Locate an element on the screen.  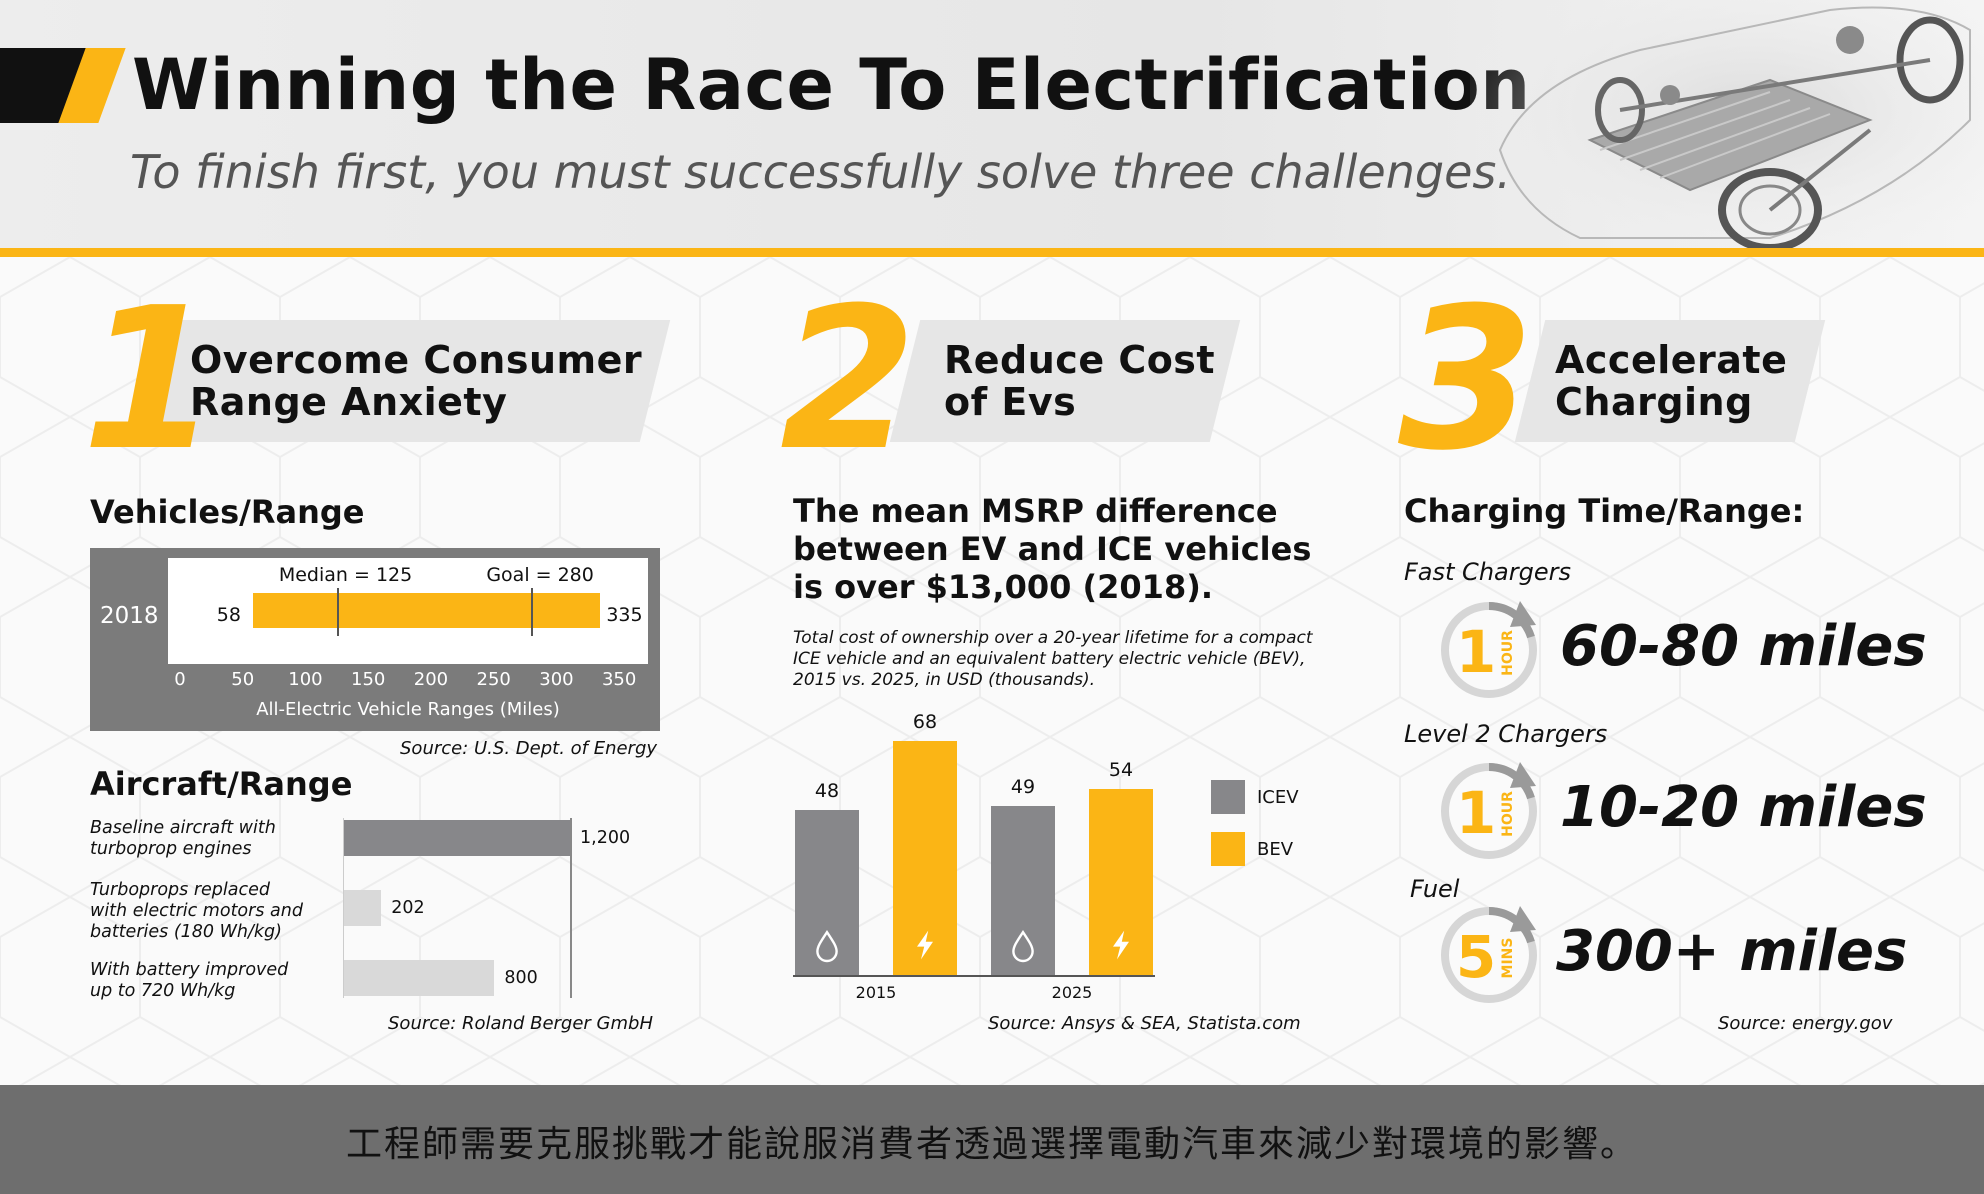
fuel-range: 300+ miles is located at coordinates (1732, 951).